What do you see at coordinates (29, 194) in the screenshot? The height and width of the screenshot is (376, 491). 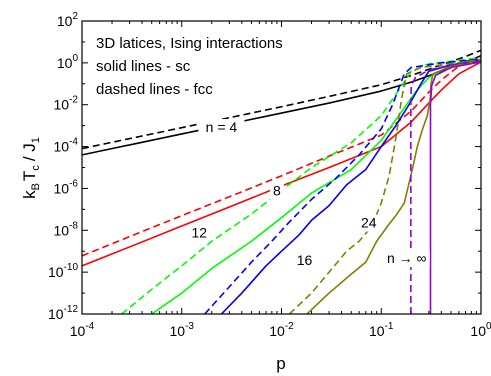 I see `y-axis-k: k` at bounding box center [29, 194].